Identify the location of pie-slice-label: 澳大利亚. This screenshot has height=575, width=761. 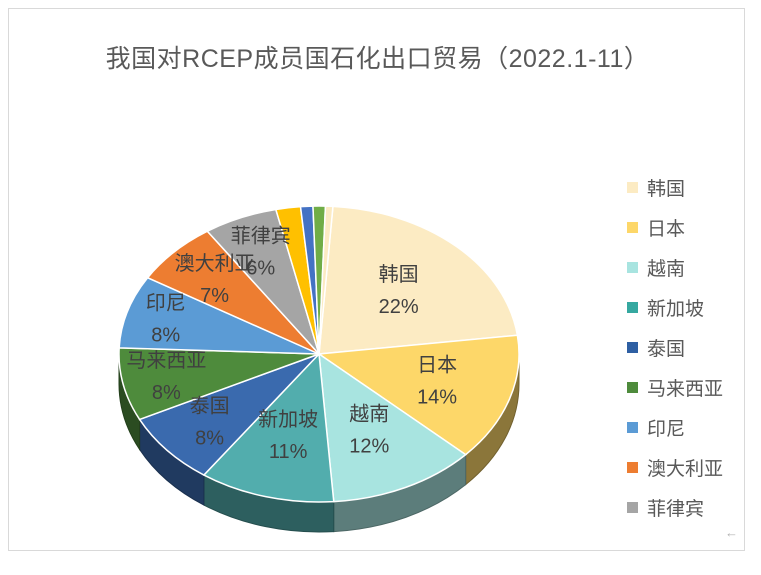
(215, 263).